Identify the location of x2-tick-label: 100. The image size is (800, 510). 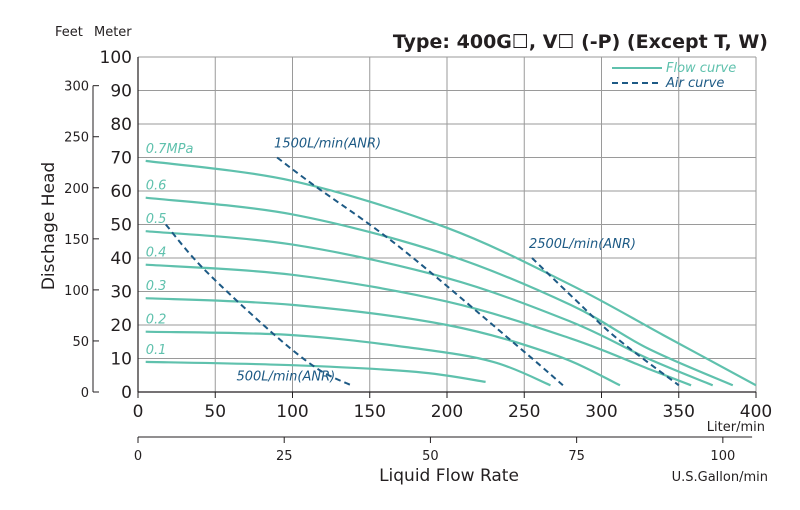
(722, 456).